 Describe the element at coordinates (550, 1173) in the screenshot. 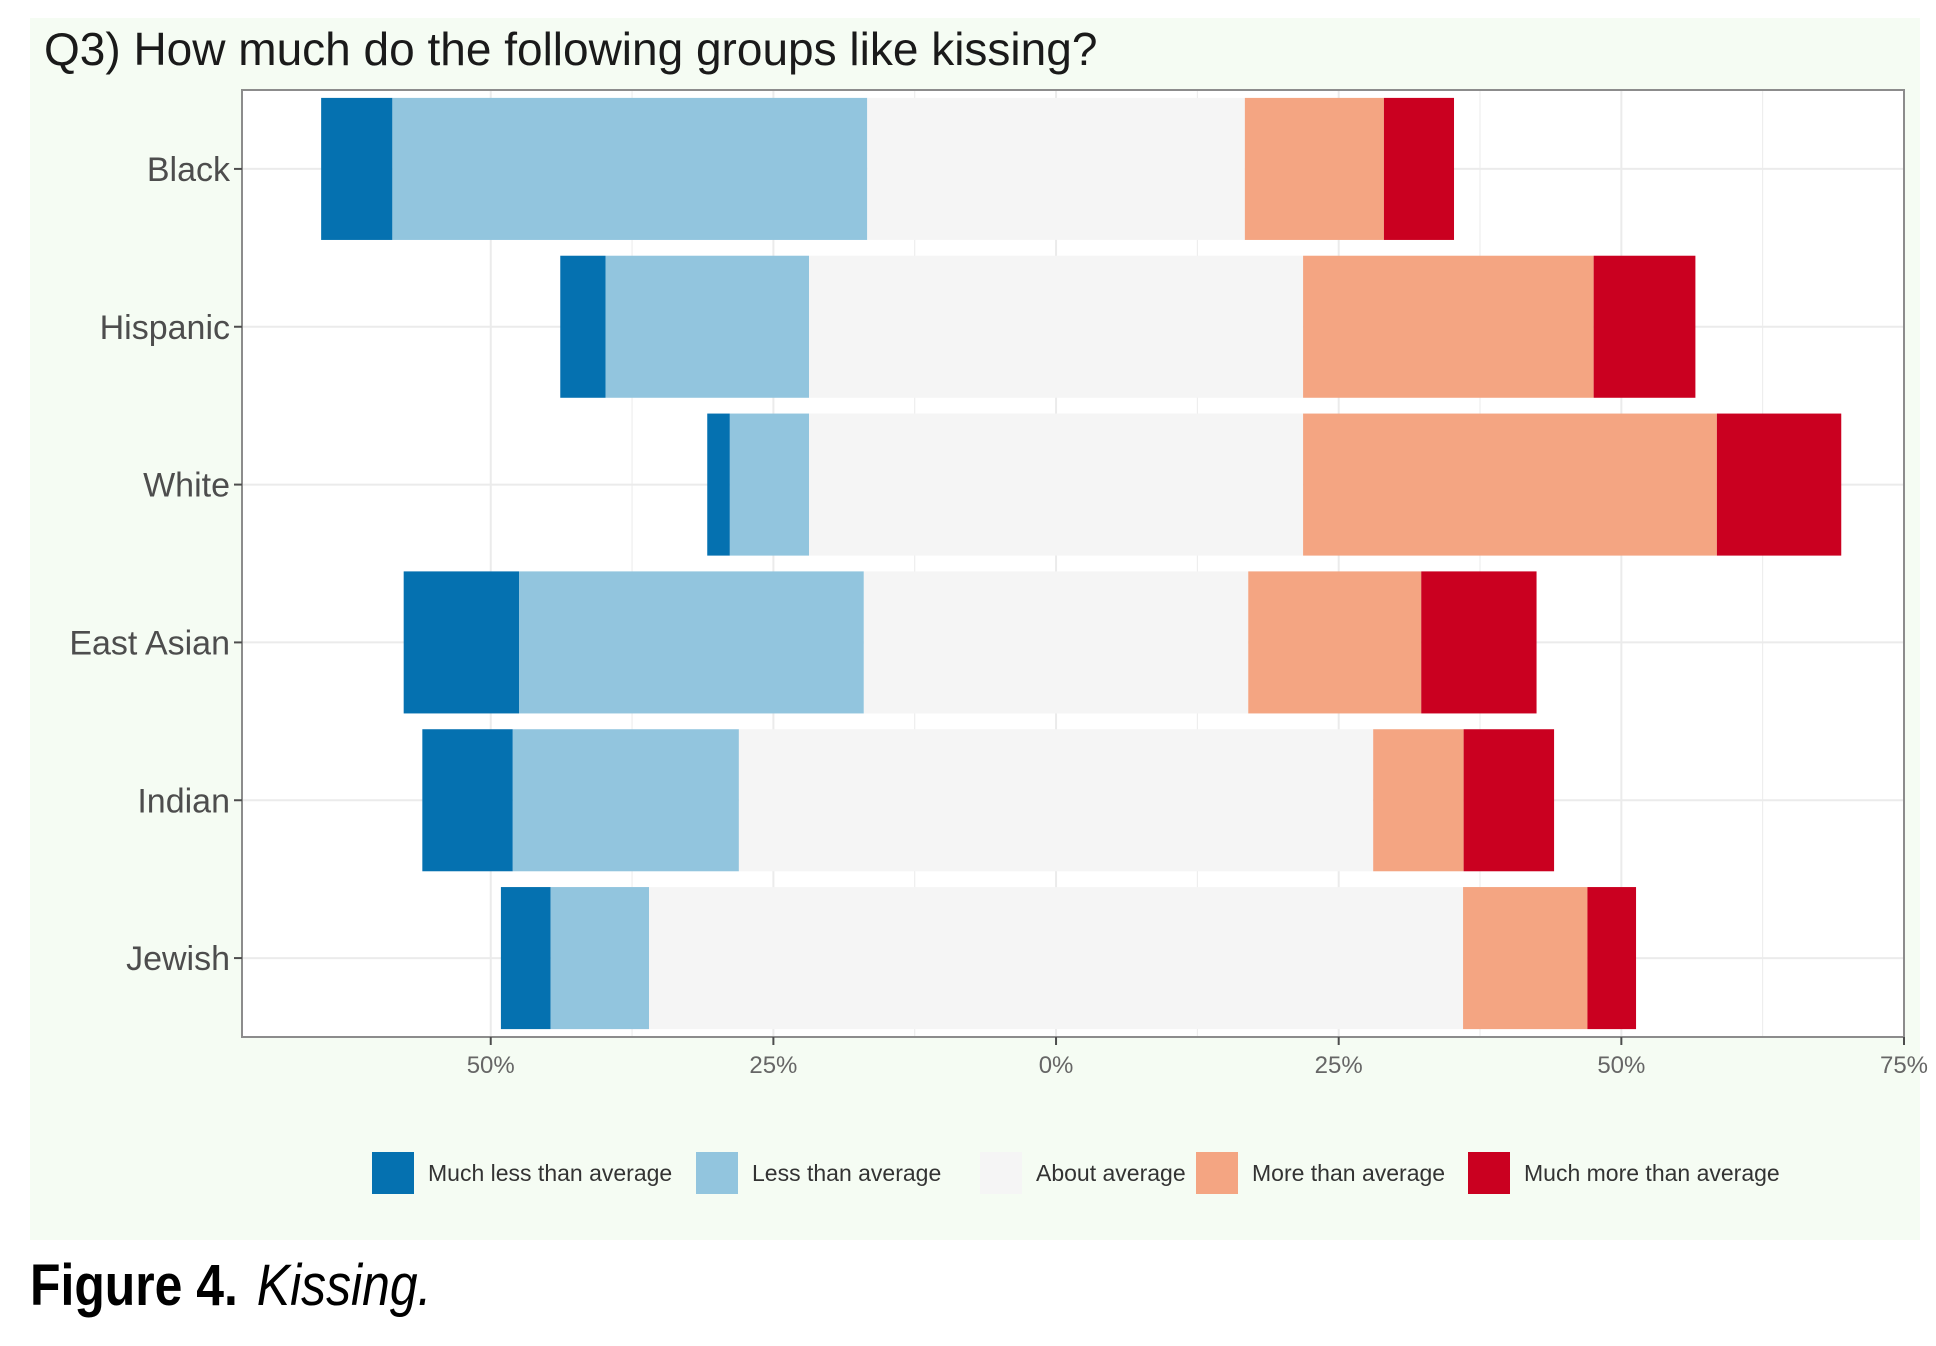

I see `legend-label-1: Much less than average` at that location.